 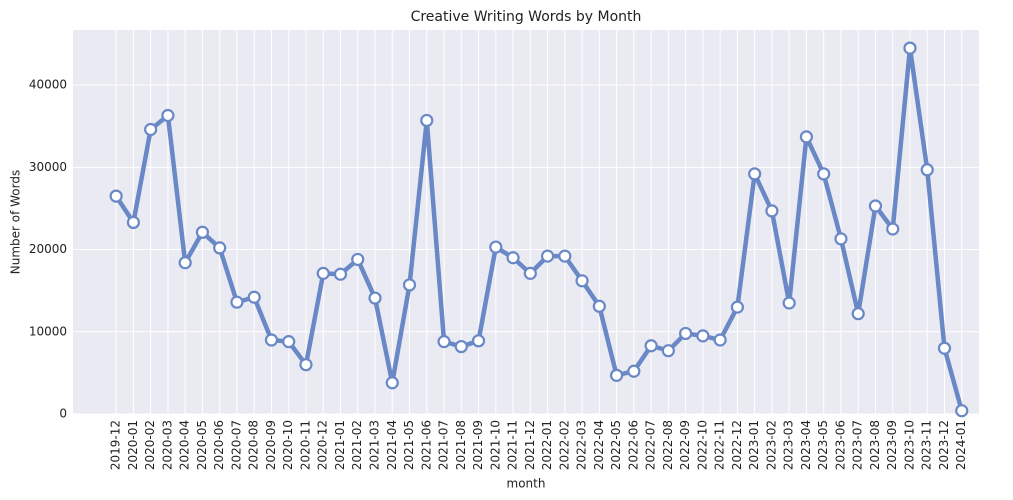 I want to click on x-tick-label: 2021-03, so click(x=375, y=445).